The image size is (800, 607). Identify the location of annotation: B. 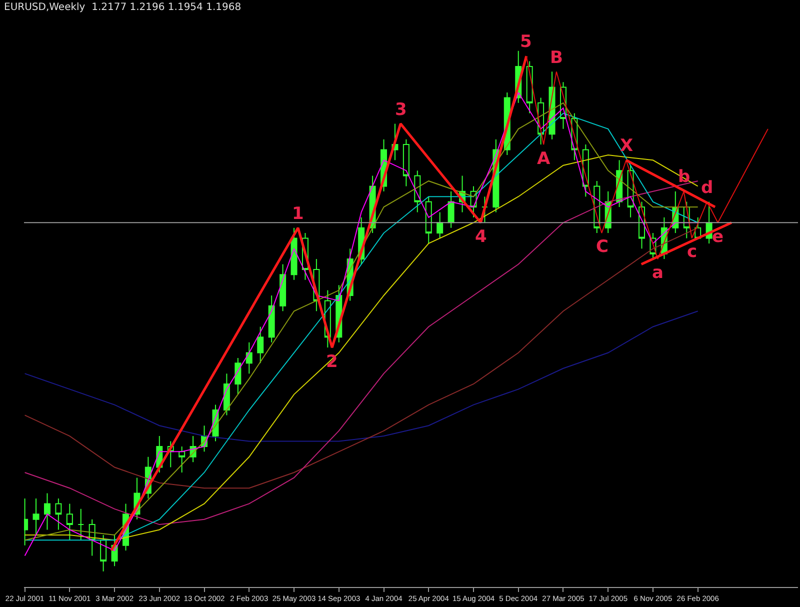
(556, 58).